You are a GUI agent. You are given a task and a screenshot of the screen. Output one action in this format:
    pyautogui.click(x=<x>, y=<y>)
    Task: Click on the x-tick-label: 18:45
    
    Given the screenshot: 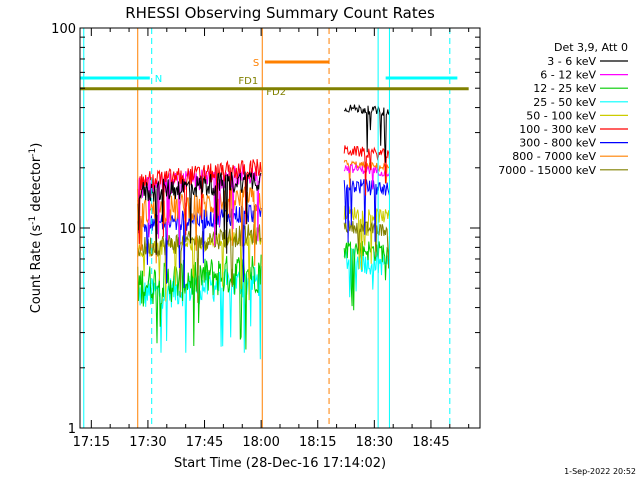 What is the action you would take?
    pyautogui.click(x=430, y=442)
    